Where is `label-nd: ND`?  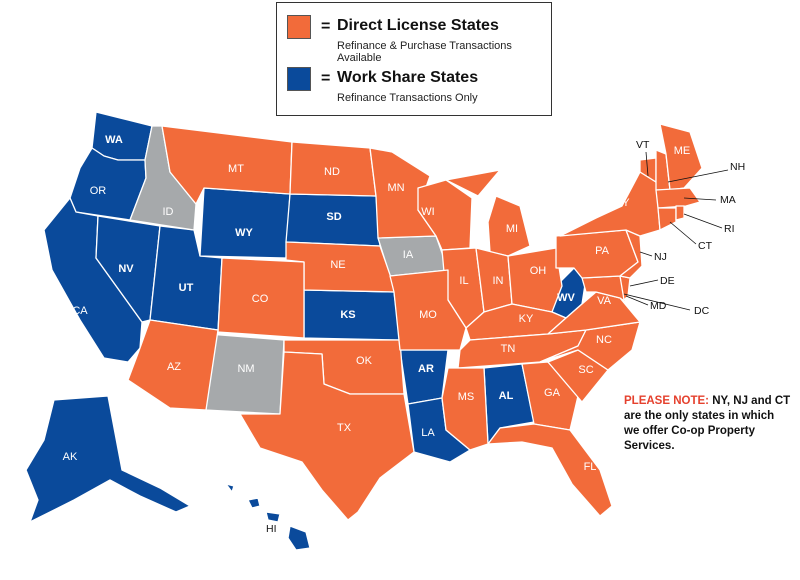
label-nd: ND is located at coordinates (332, 172).